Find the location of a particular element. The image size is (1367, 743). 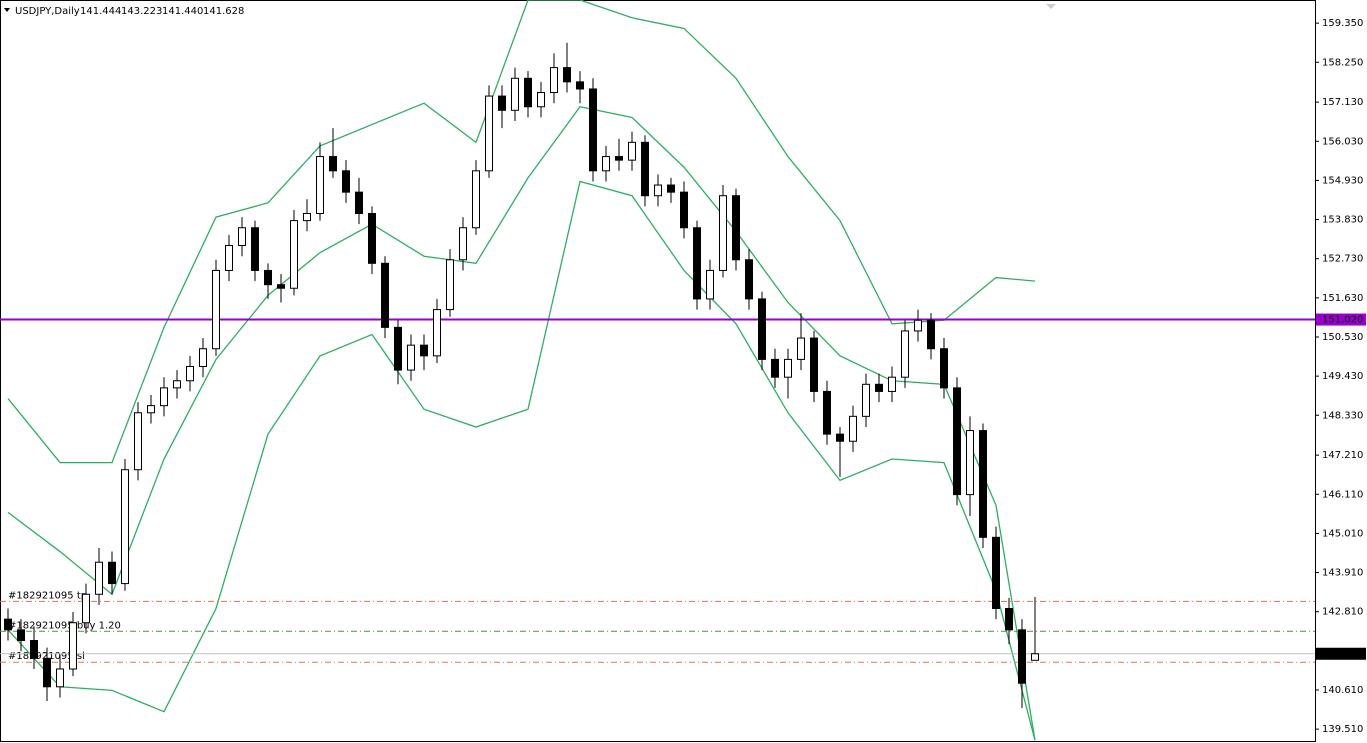

y-tick-label: 142.810 is located at coordinates (1342, 612).